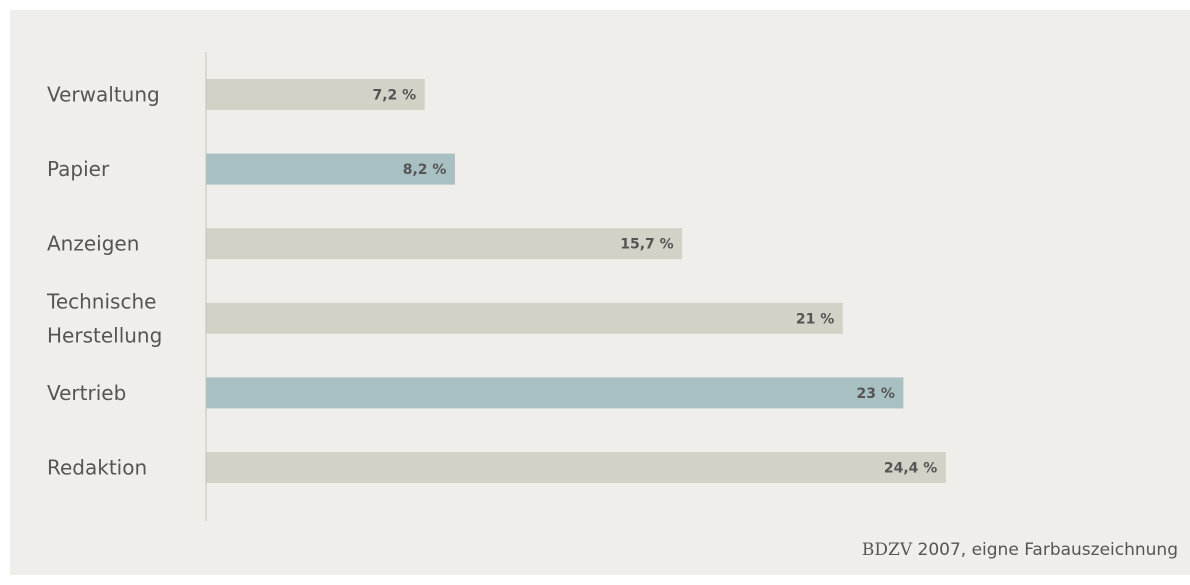  I want to click on category-label: Redaktion, so click(97, 468).